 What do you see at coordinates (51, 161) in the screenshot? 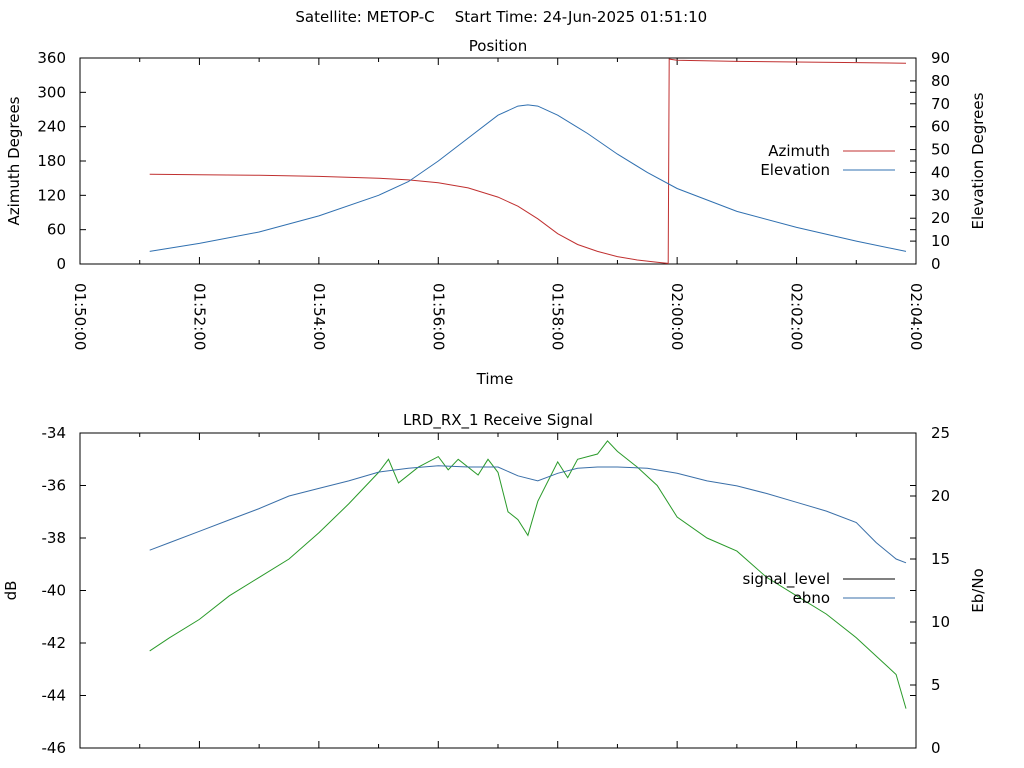
I see `y-tick-label: 180` at bounding box center [51, 161].